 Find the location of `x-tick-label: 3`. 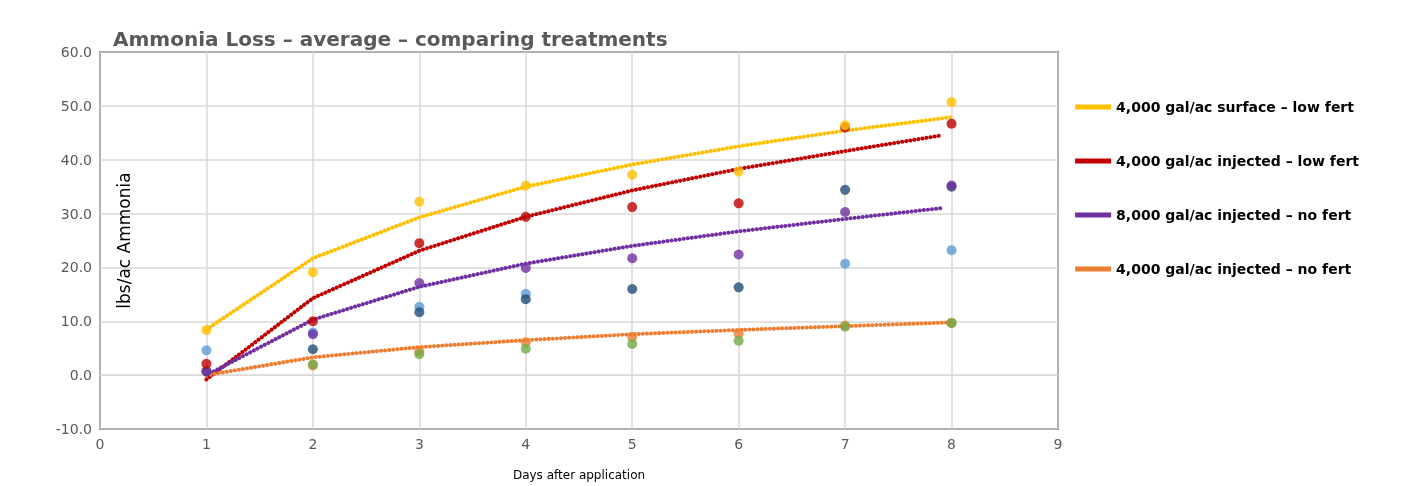

x-tick-label: 3 is located at coordinates (419, 444).